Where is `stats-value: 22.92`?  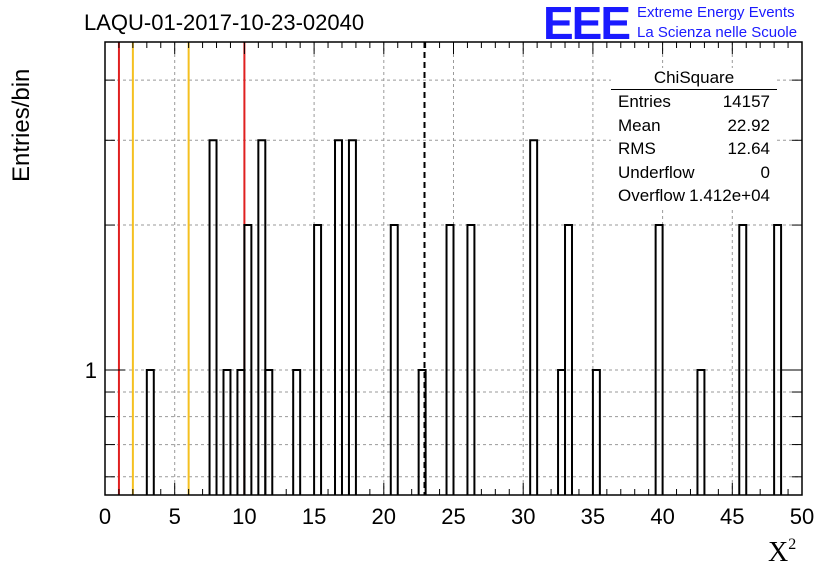 stats-value: 22.92 is located at coordinates (748, 125).